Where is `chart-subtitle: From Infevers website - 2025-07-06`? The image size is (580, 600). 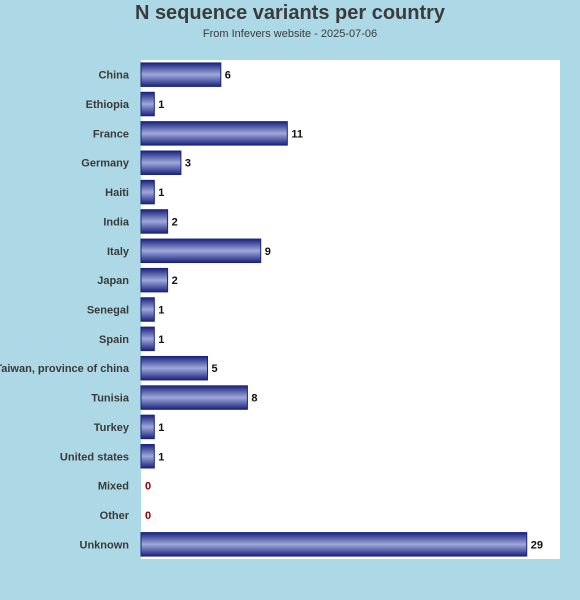
chart-subtitle: From Infevers website - 2025-07-06 is located at coordinates (290, 34).